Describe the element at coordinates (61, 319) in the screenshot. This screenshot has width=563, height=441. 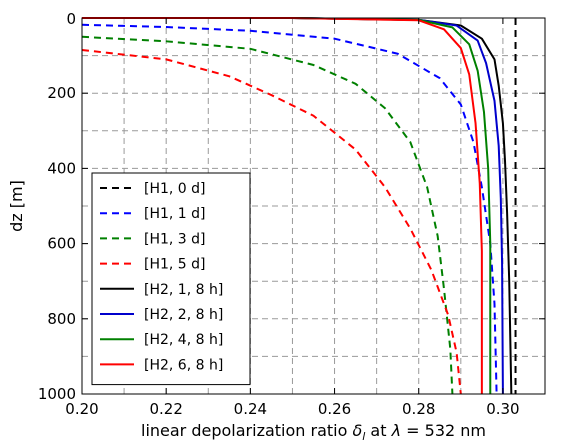
I see `y-tick-label: 800` at that location.